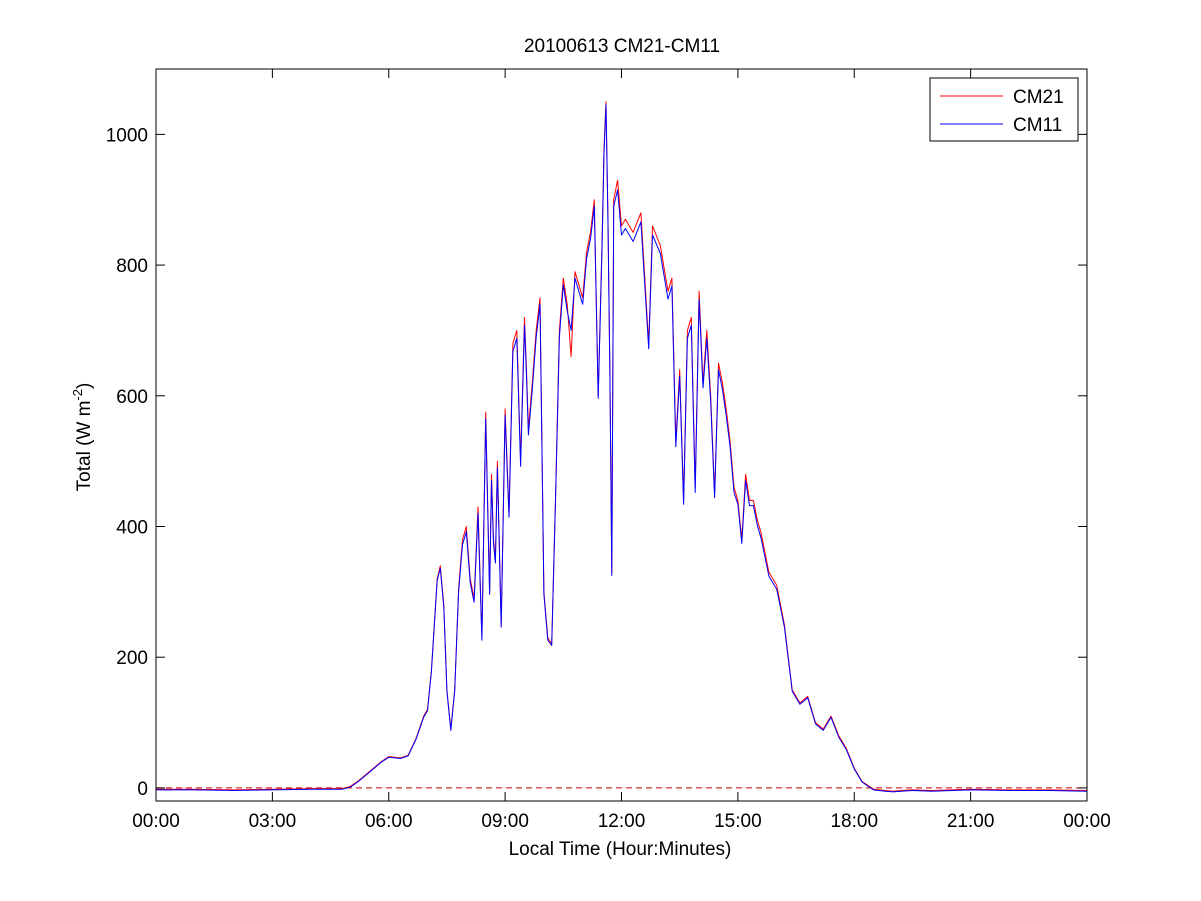  Describe the element at coordinates (127, 135) in the screenshot. I see `y-tick-label: 1000` at that location.